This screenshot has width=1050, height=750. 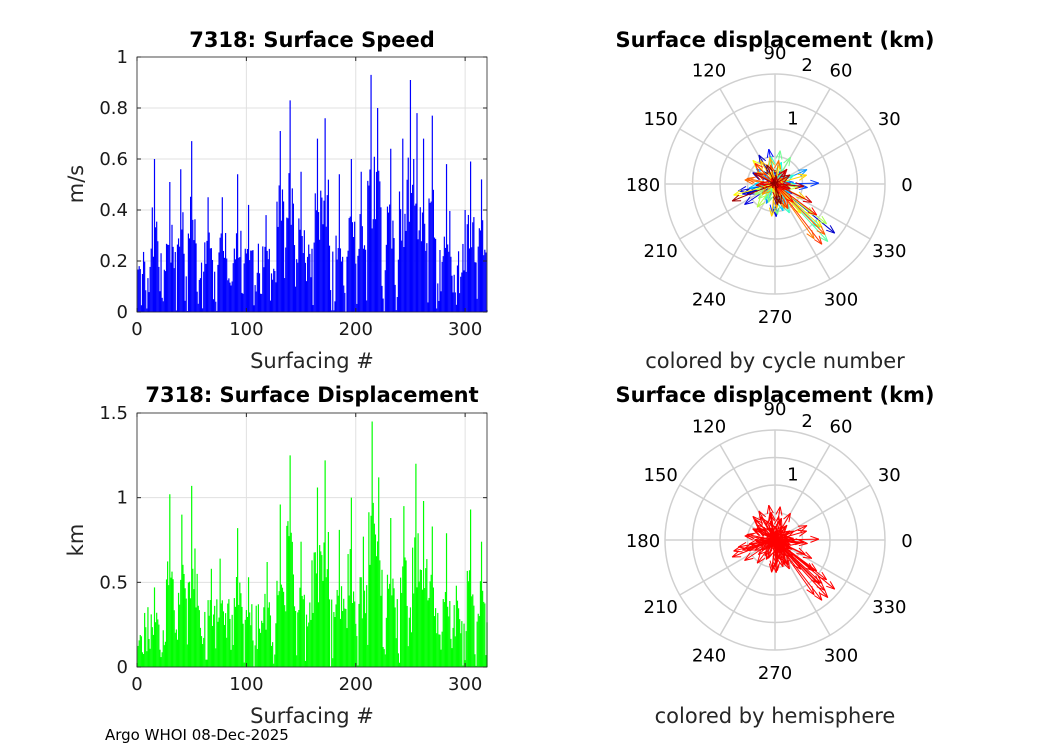 I want to click on x-tick-label: 100, so click(x=246, y=684).